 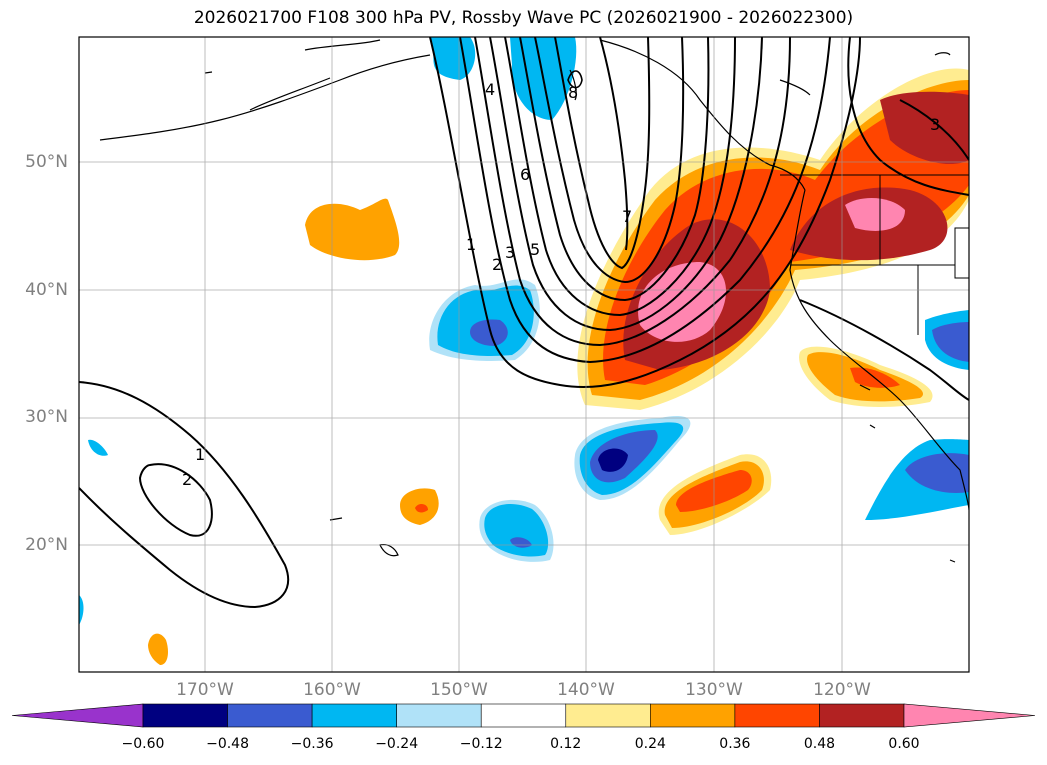 I want to click on colorbar-tick-label: −0.60, so click(x=143, y=744).